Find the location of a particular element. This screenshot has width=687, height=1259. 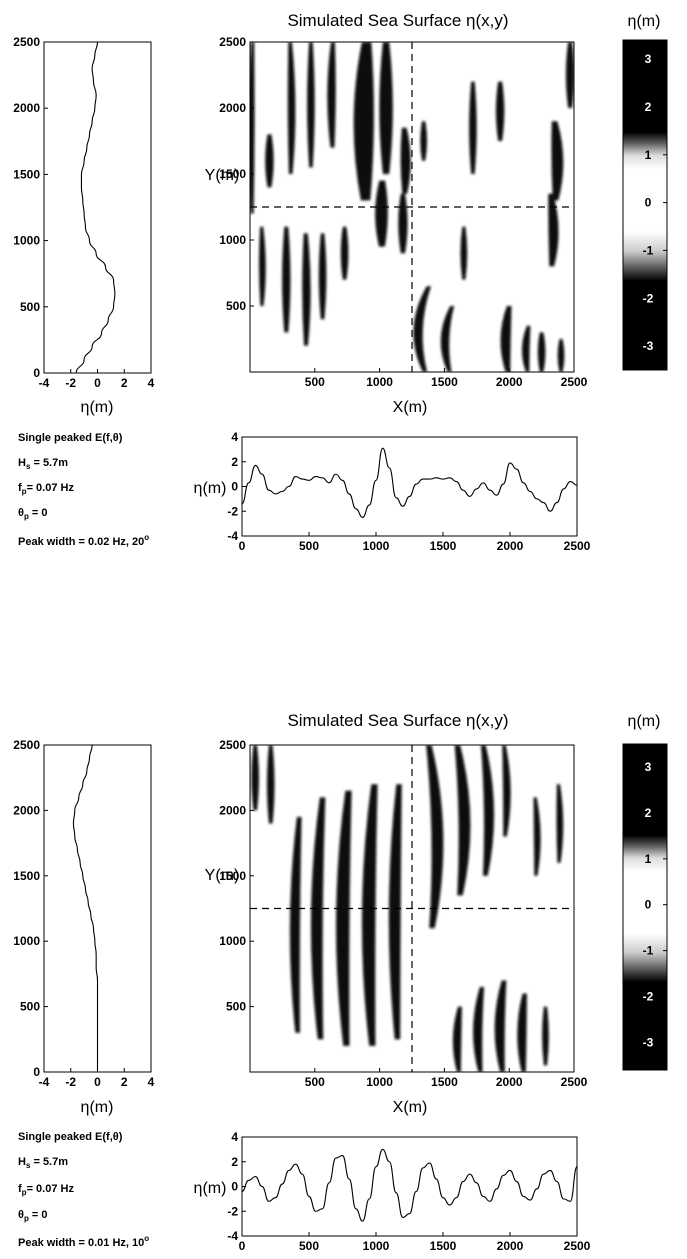

colorbar: η(m) 3 2 1 0 -1 -2 -3 is located at coordinates (645, 192).